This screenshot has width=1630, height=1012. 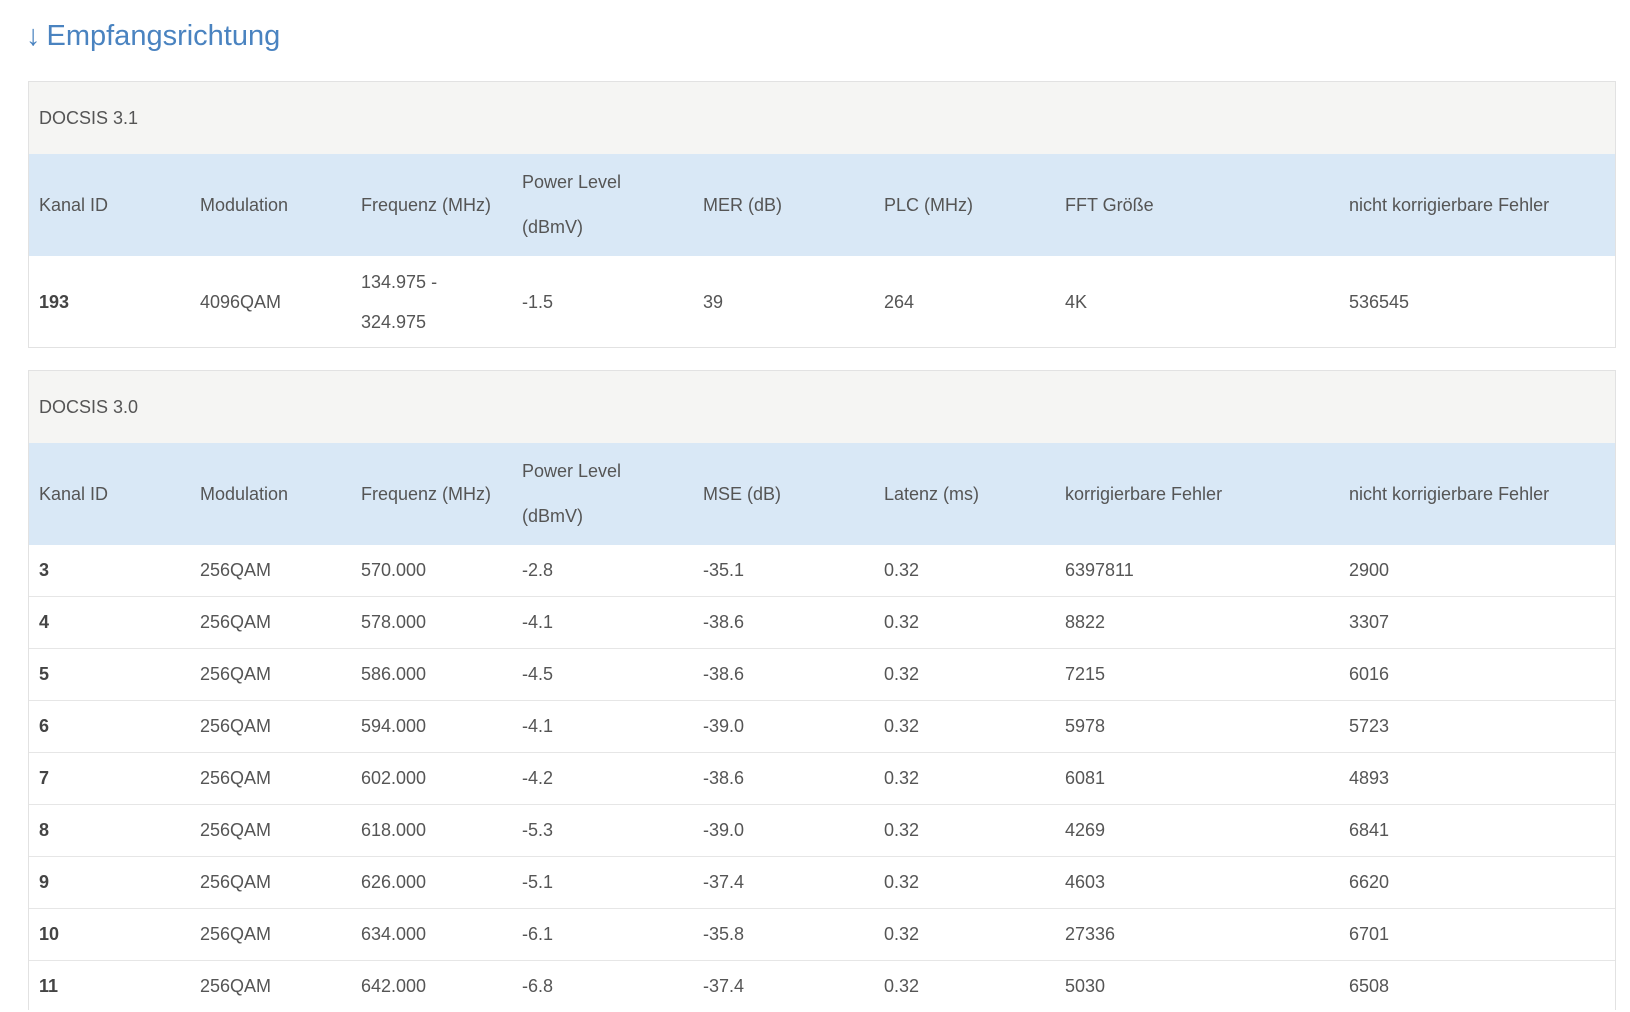 What do you see at coordinates (109, 779) in the screenshot?
I see `channel-id-cell: 7` at bounding box center [109, 779].